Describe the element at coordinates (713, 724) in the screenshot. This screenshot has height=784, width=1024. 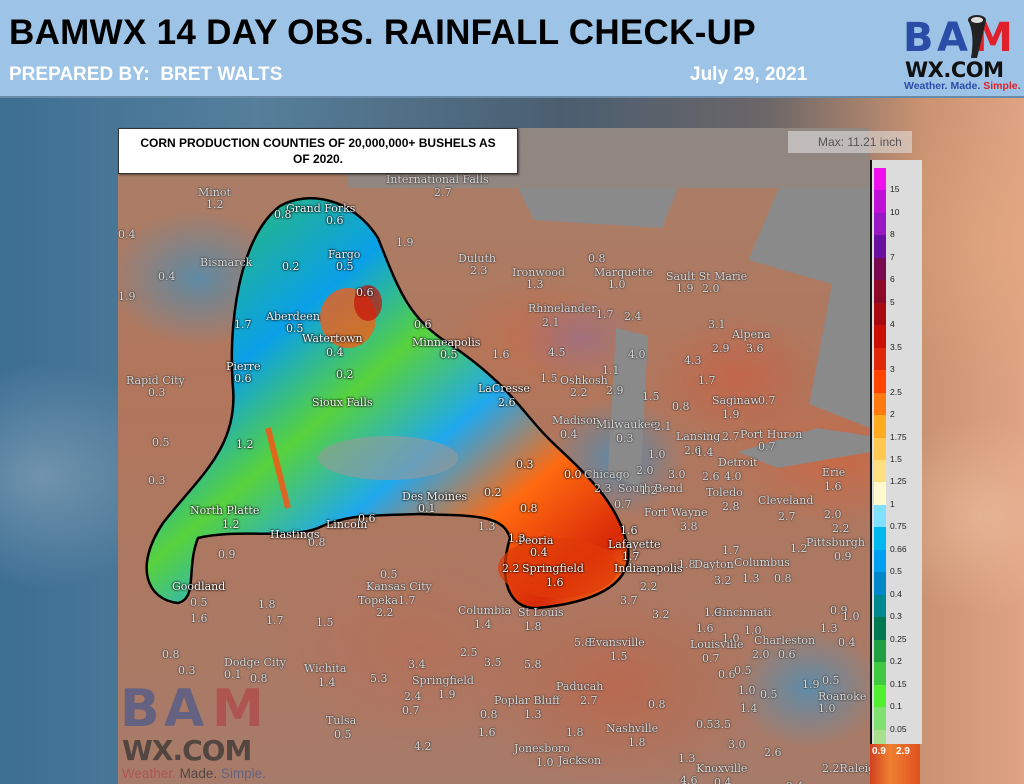
I see `map-label: 0.53.5` at that location.